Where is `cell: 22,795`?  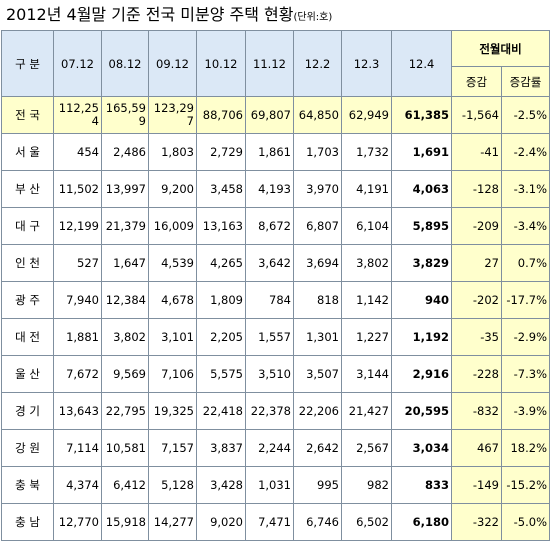 cell: 22,795 is located at coordinates (125, 411).